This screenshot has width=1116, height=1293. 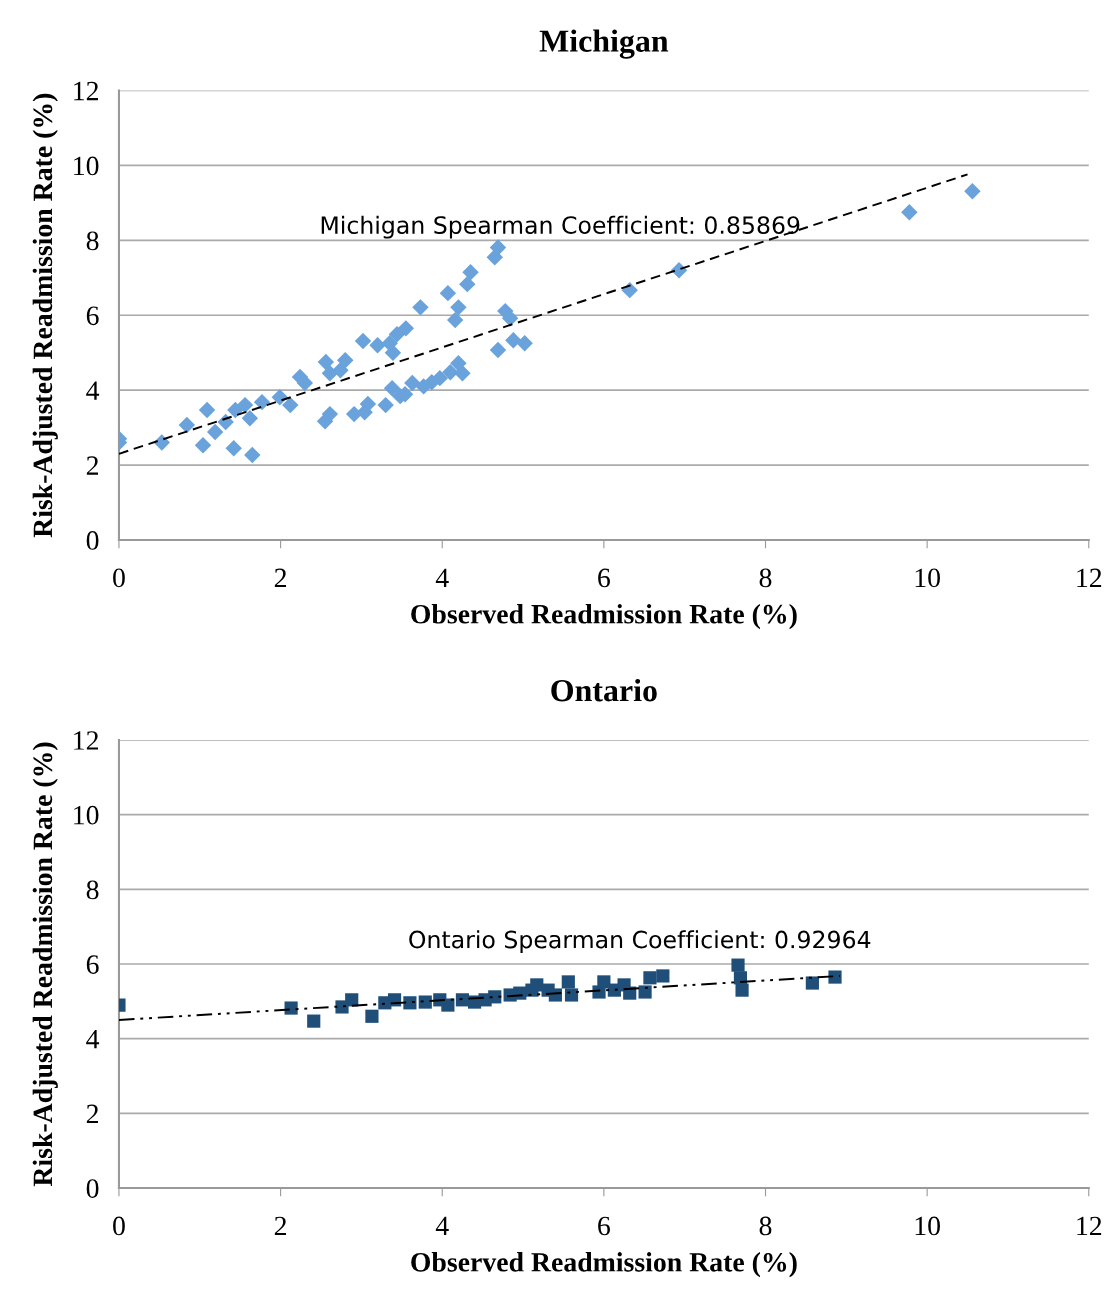 I want to click on annotation: Ontario Spearman Coefficient: 0.92964, so click(x=640, y=942).